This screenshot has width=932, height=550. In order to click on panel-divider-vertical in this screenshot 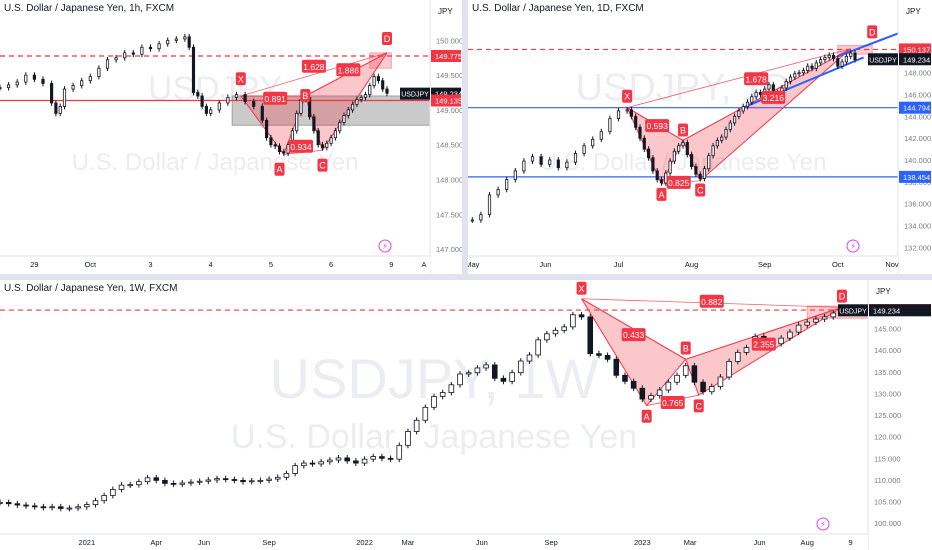, I will do `click(465, 137)`.